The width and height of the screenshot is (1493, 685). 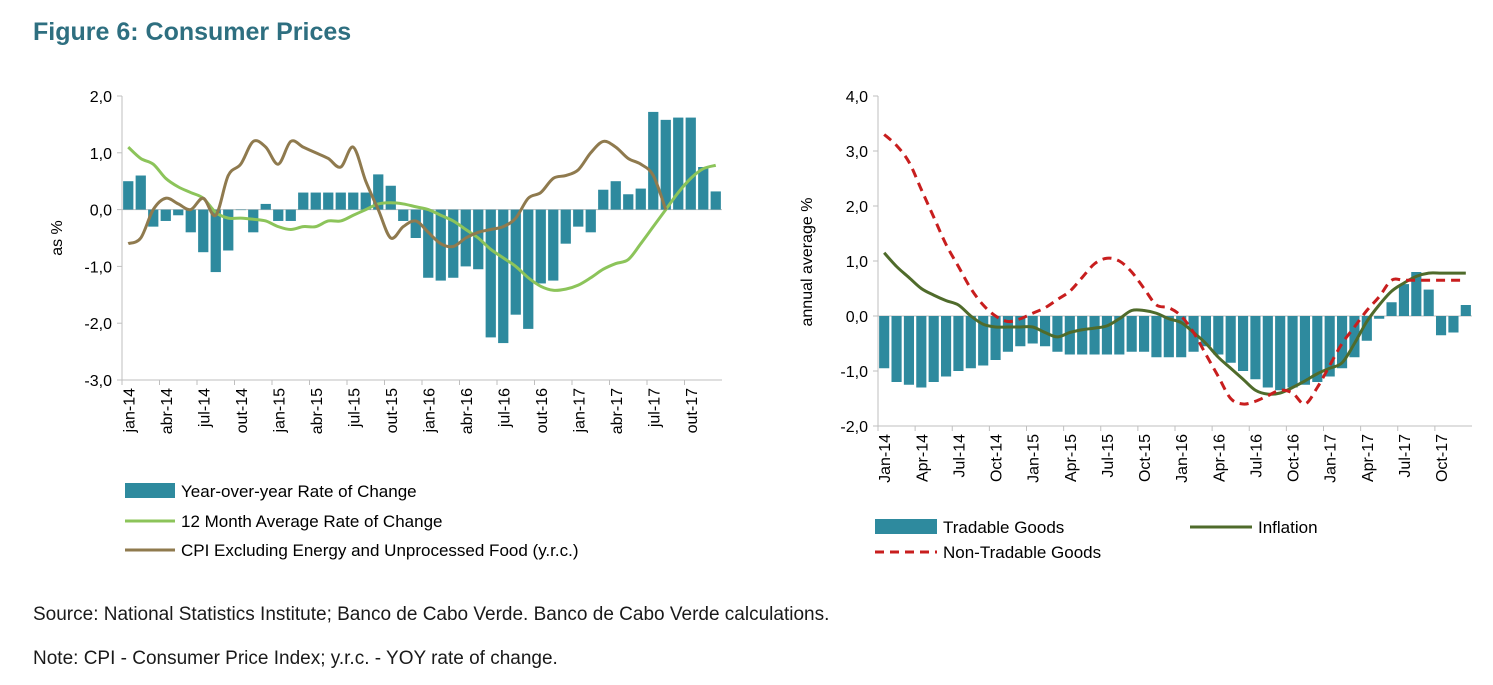 What do you see at coordinates (1034, 458) in the screenshot?
I see `x-tick-label: Jan-15` at bounding box center [1034, 458].